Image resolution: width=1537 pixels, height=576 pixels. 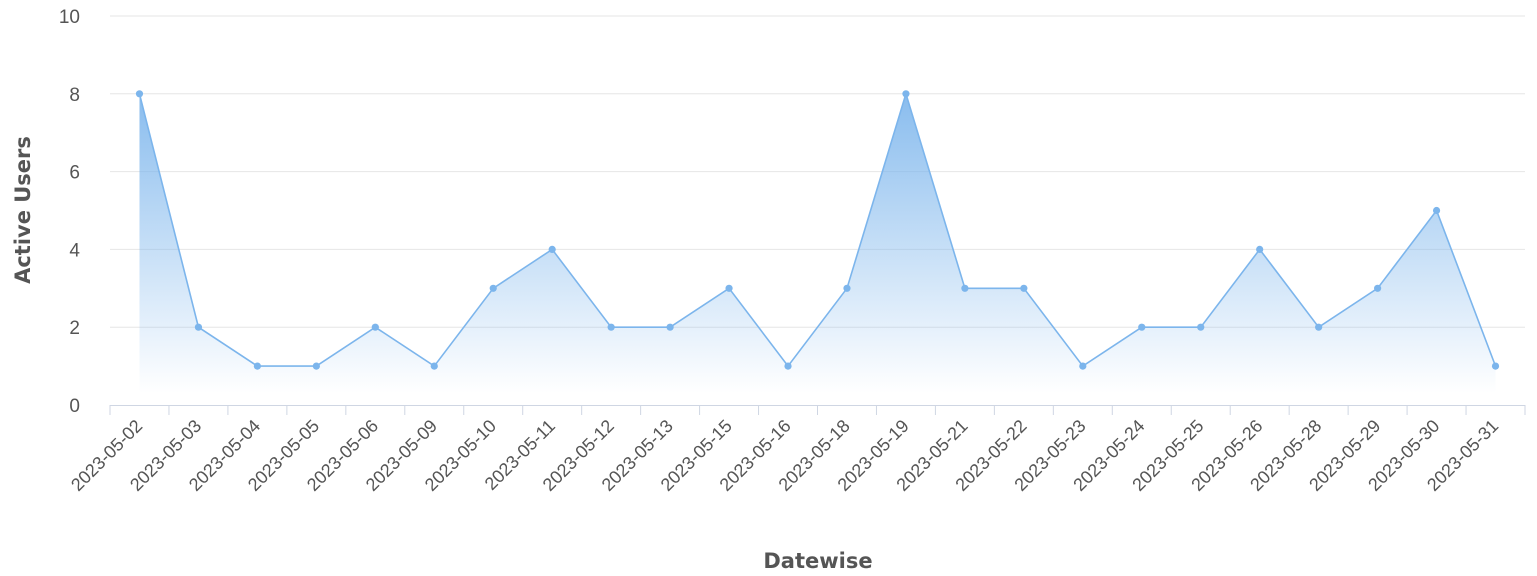 What do you see at coordinates (70, 212) in the screenshot?
I see `y-axis-ticks: 0 2 4 6 8 10` at bounding box center [70, 212].